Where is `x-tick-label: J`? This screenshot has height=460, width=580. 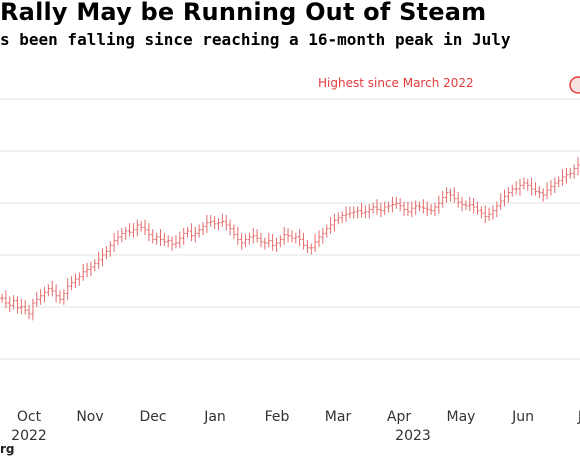 x-tick-label: J is located at coordinates (578, 417).